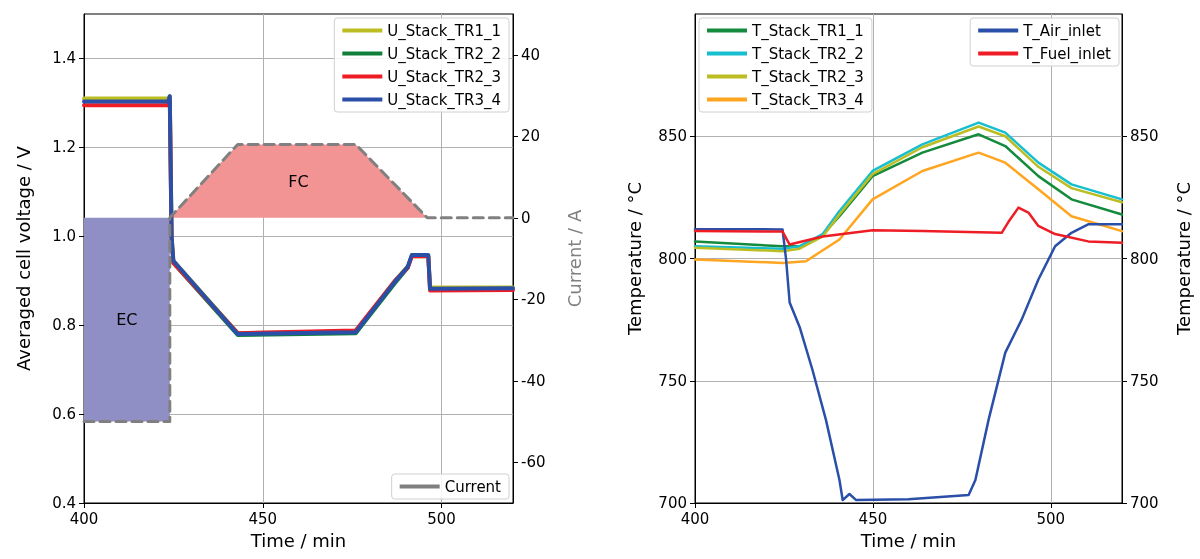  Describe the element at coordinates (672, 258) in the screenshot. I see `y-tick-label: 800` at that location.